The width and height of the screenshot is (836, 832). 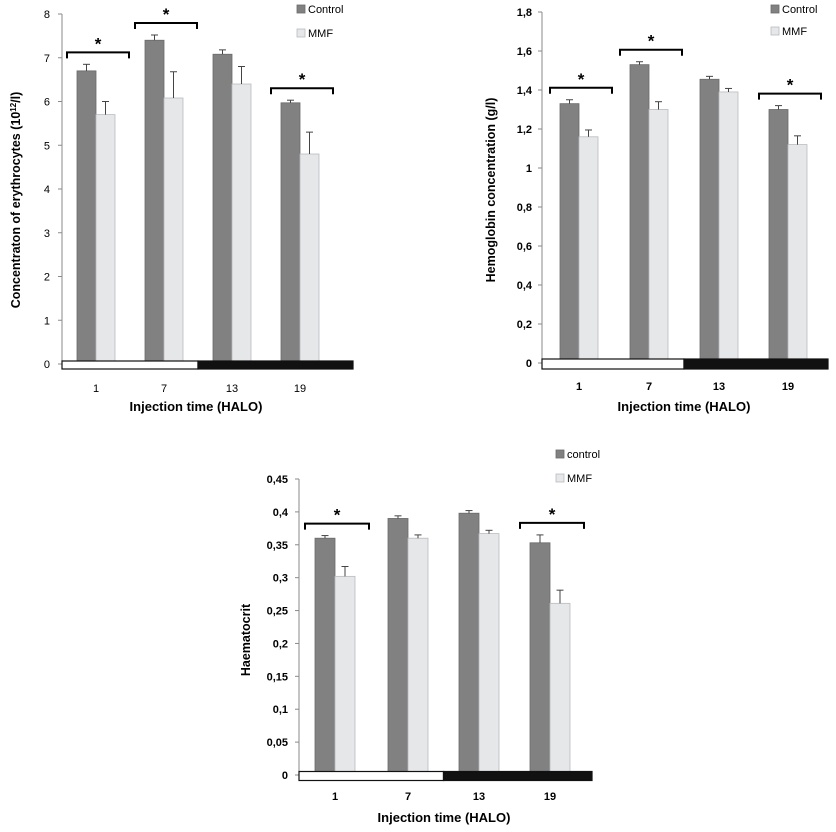 I want to click on y-axis-label-text: Haematocrit, so click(x=246, y=639).